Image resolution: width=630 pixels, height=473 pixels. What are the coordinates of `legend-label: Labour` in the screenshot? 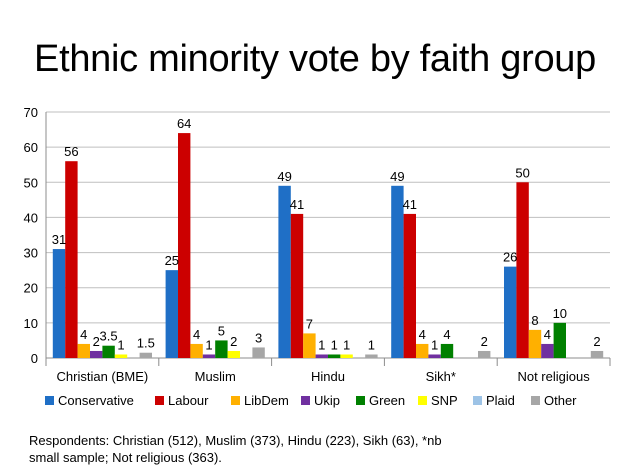 It's located at (188, 400).